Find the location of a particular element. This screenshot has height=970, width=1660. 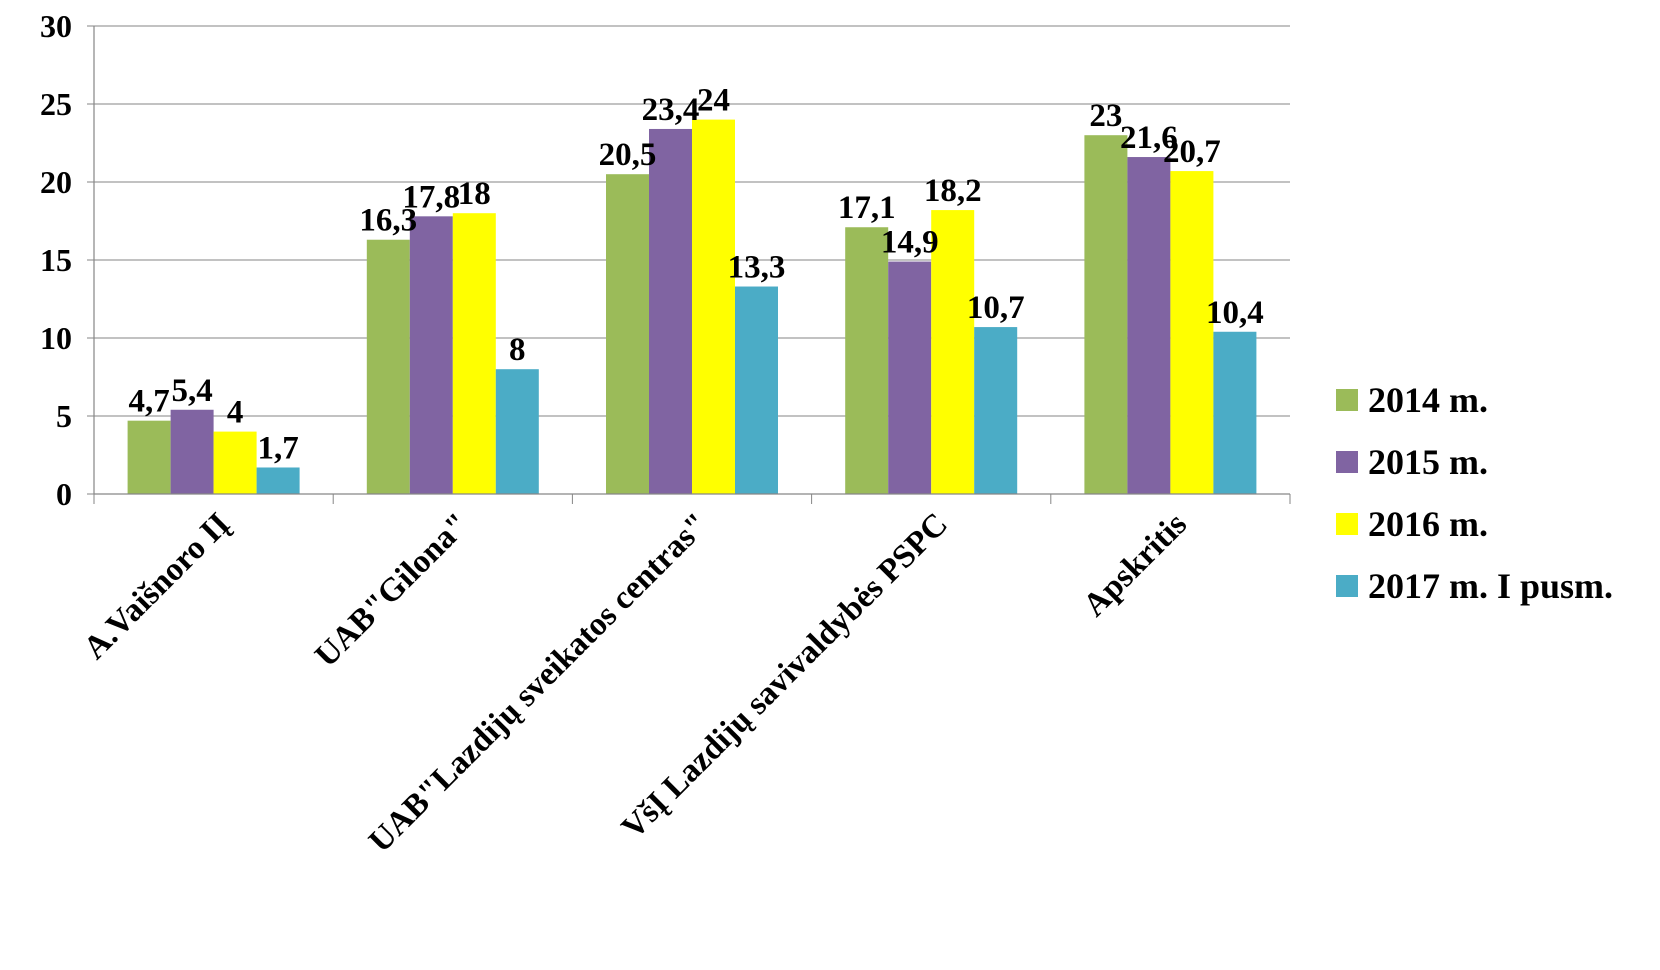

x-tick-label: UAB"Gilona" is located at coordinates (392, 590).